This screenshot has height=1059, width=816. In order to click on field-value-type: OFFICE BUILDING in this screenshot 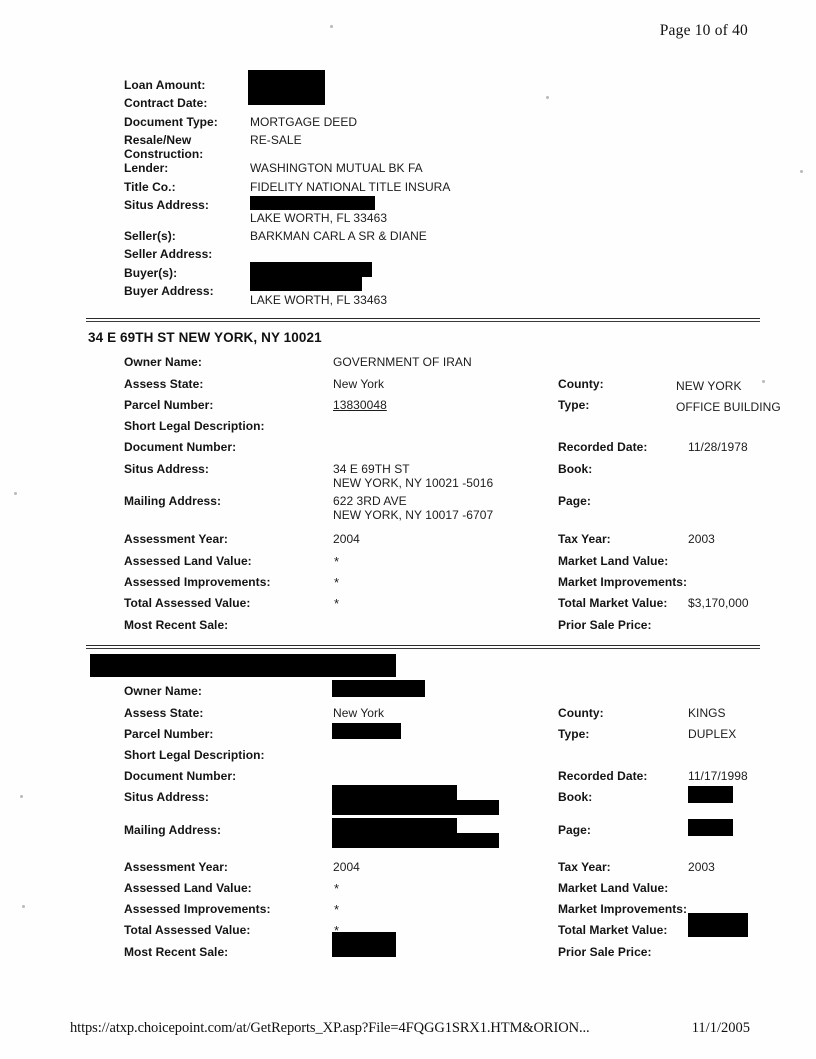, I will do `click(728, 407)`.